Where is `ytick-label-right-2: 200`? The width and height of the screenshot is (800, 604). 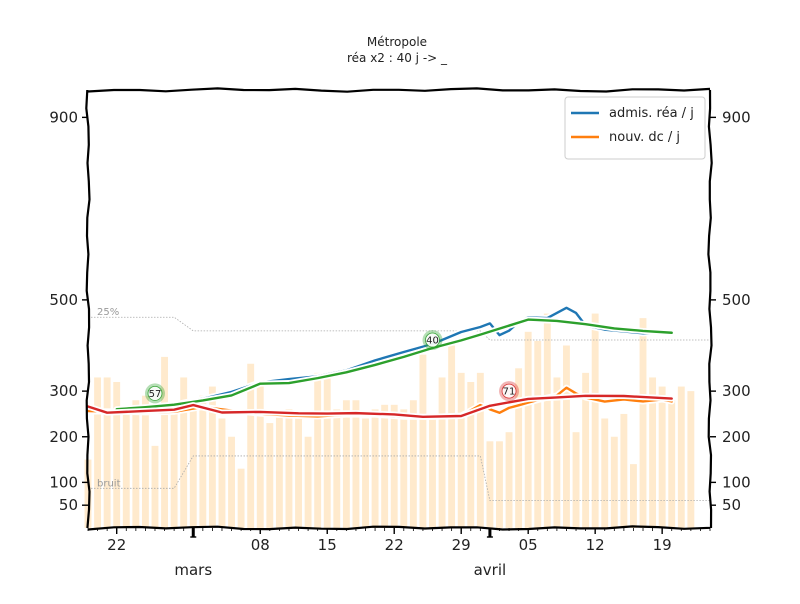
ytick-label-right-2: 200 is located at coordinates (736, 437).